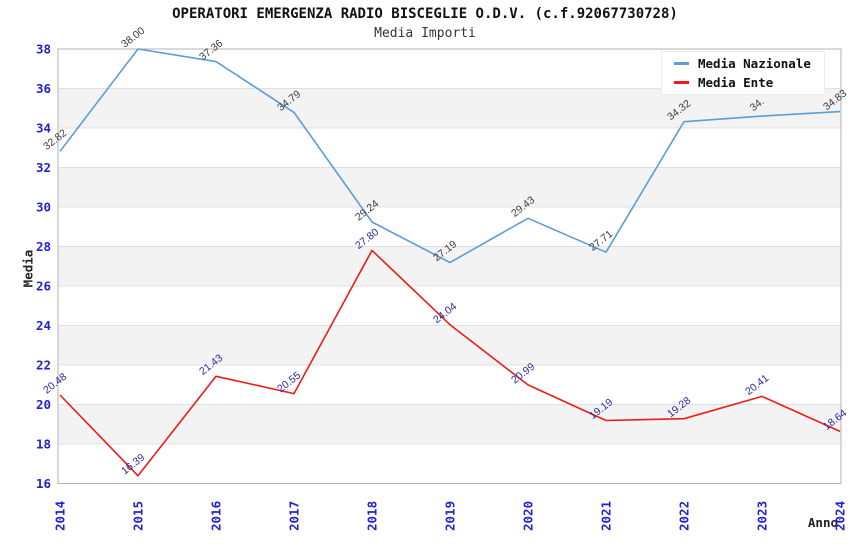  Describe the element at coordinates (754, 63) in the screenshot. I see `legend-label: Media Nazionale` at that location.